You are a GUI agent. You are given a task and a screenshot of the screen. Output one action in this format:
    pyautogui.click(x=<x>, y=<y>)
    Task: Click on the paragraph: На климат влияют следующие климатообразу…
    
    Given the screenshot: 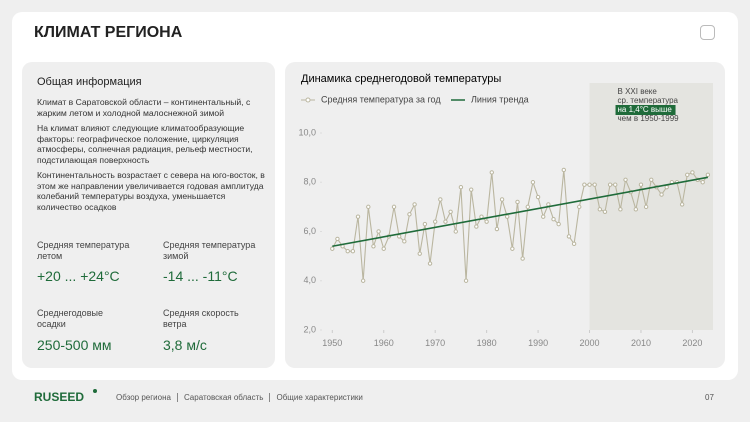 What is the action you would take?
    pyautogui.click(x=145, y=144)
    